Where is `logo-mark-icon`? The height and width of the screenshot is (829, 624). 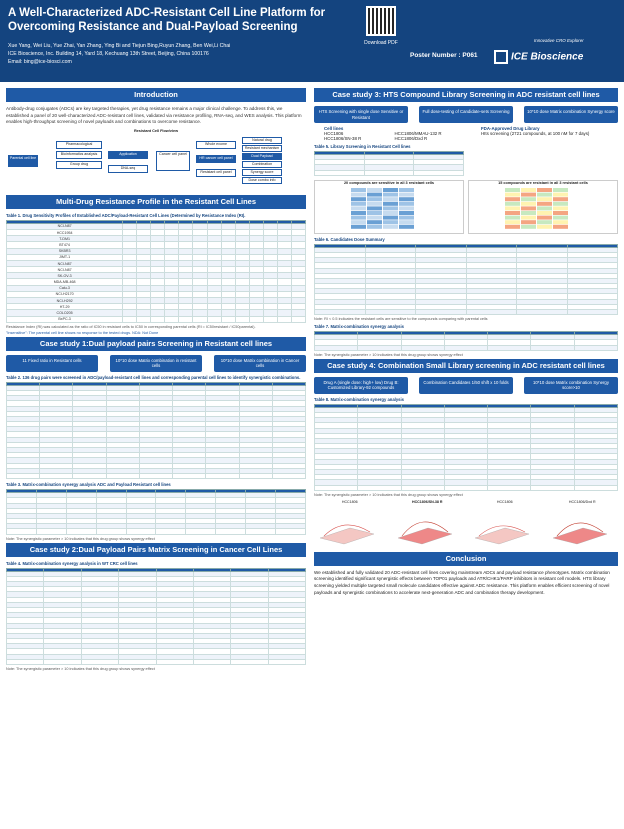
logo-mark-icon is located at coordinates (501, 57).